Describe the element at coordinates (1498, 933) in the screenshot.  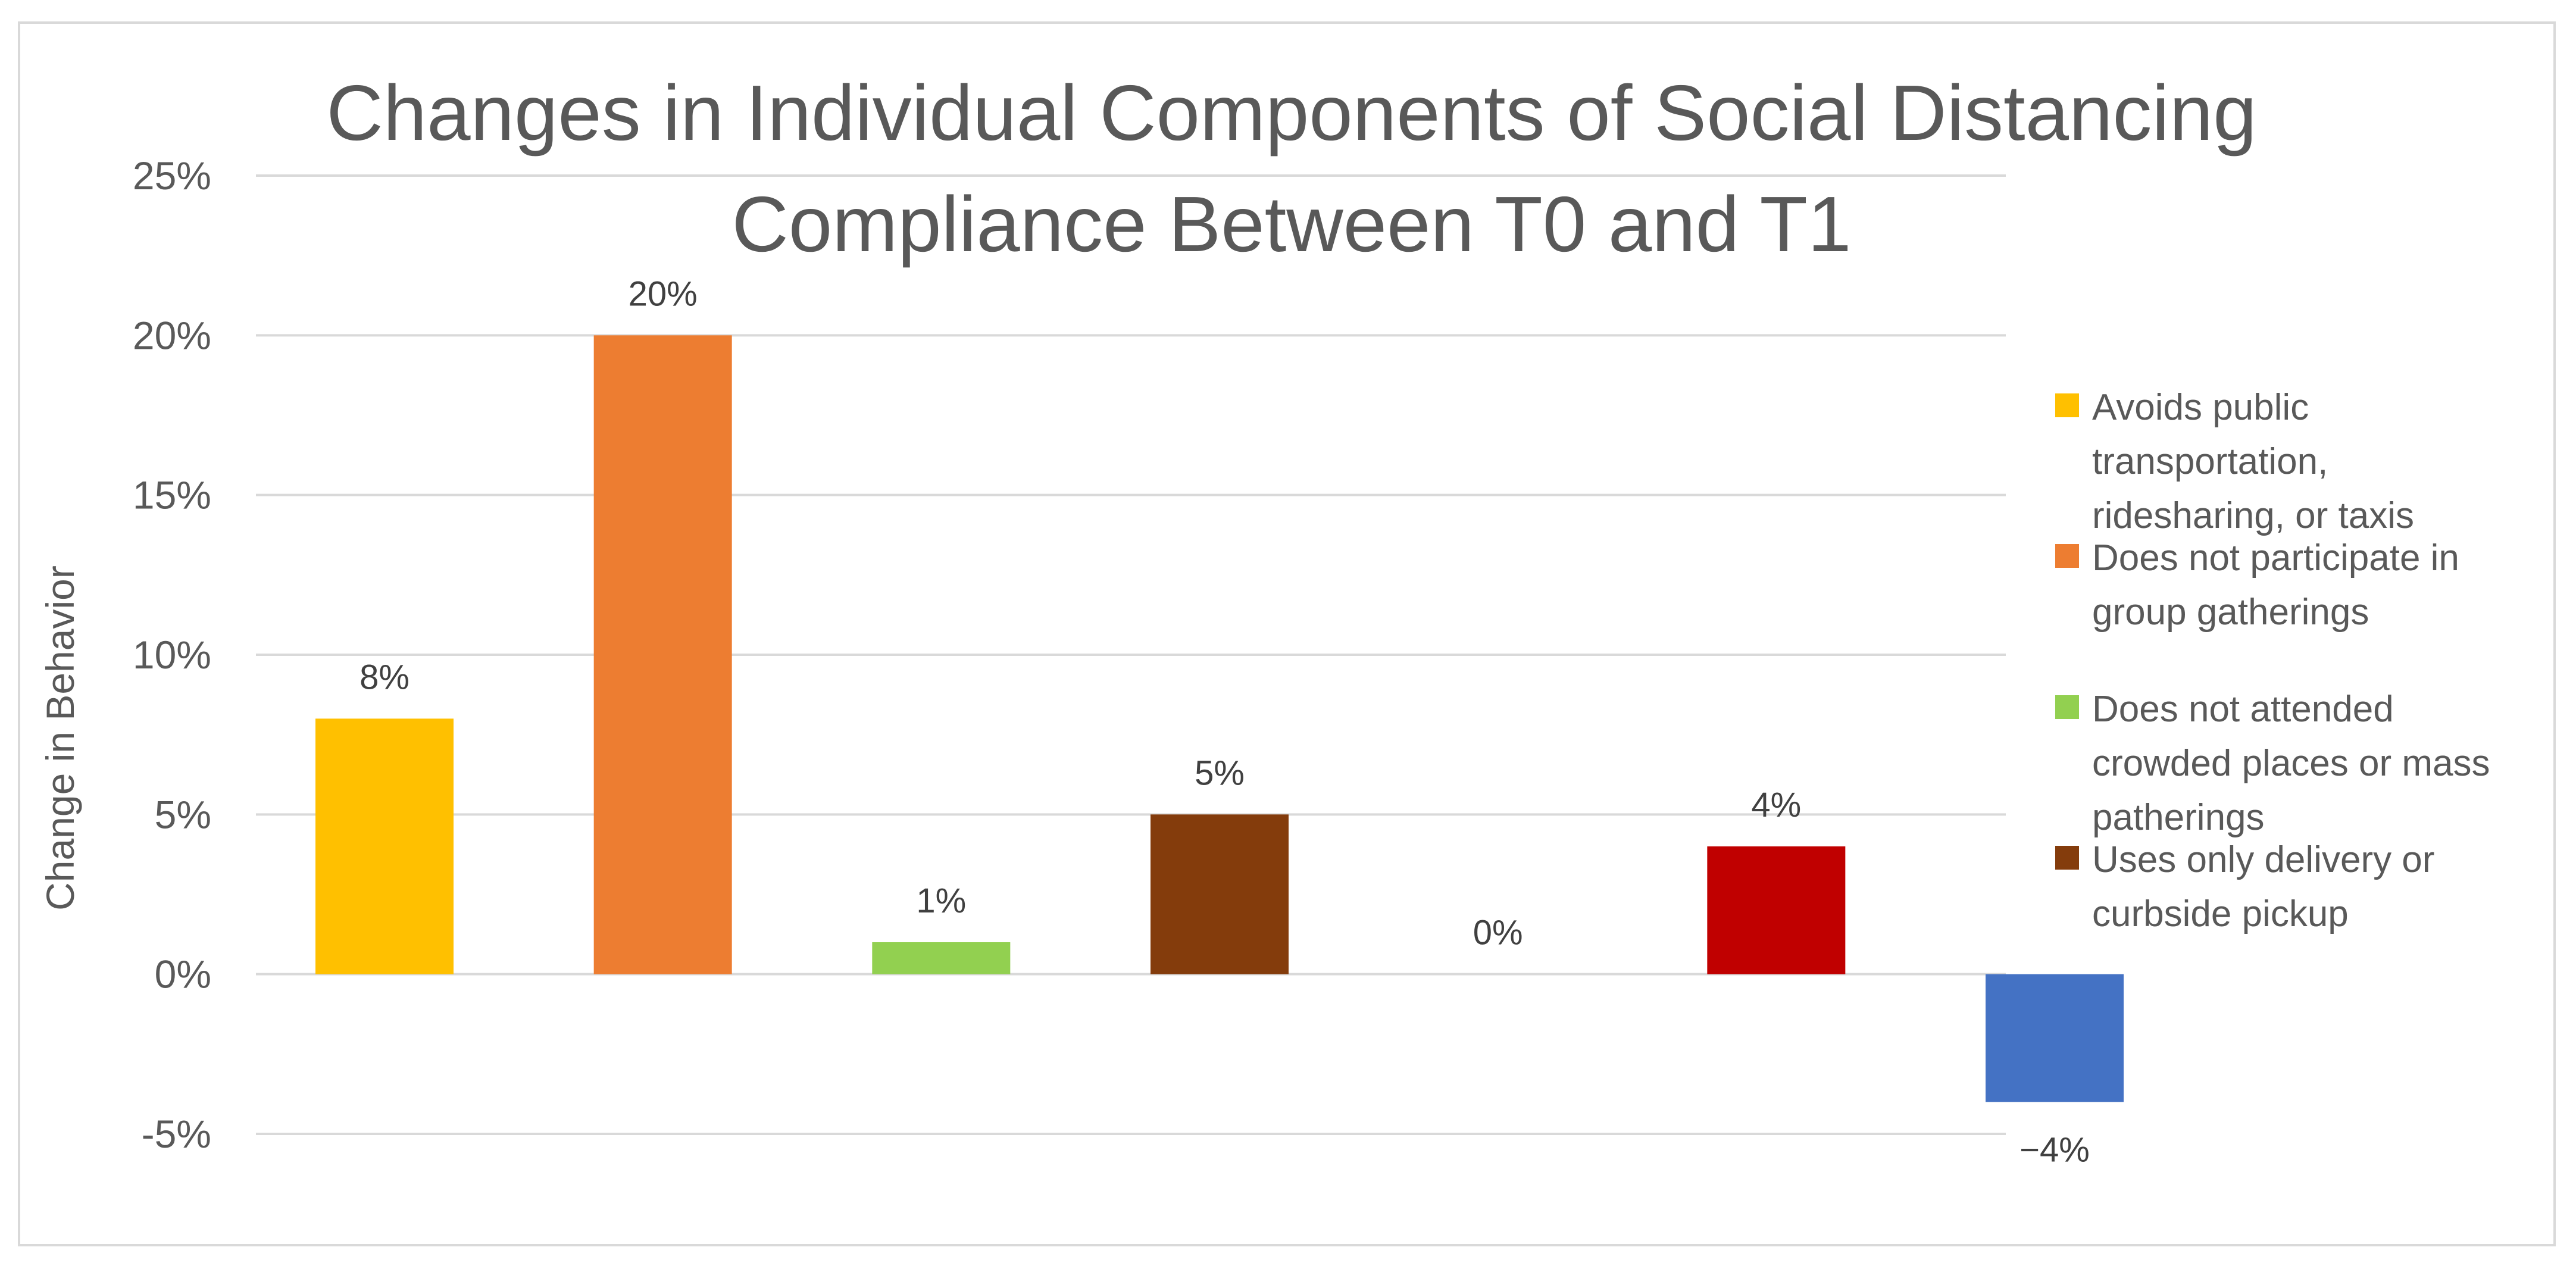
I see `bar-data-label: 0%` at that location.